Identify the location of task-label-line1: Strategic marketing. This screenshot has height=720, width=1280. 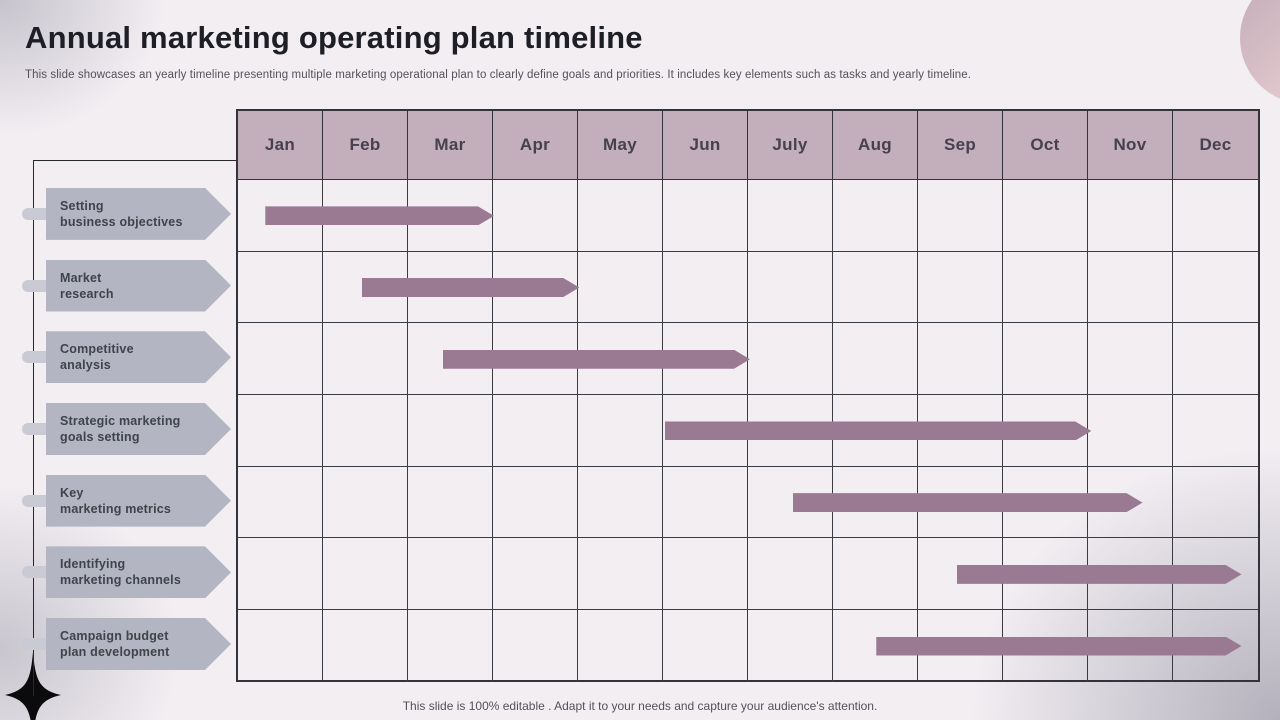
(120, 420).